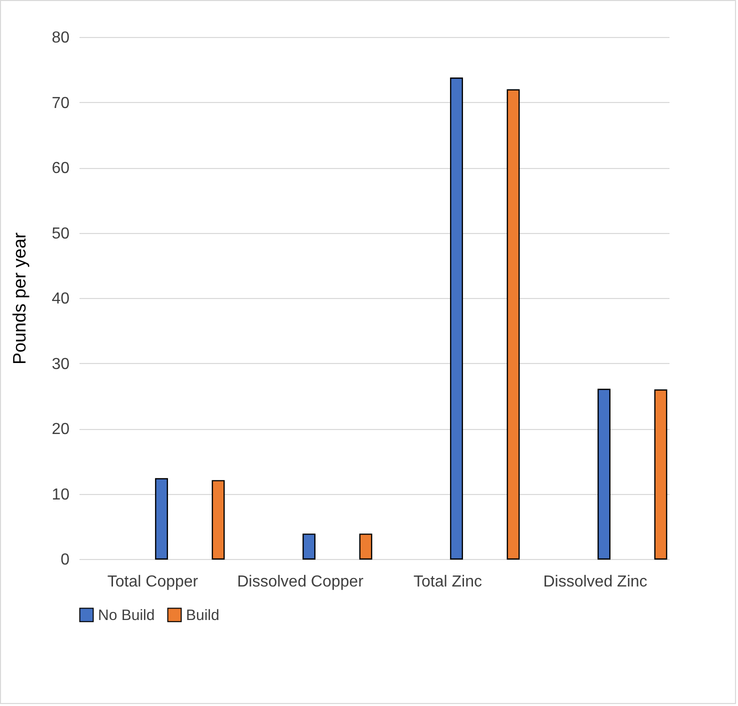 This screenshot has width=738, height=706. Describe the element at coordinates (203, 615) in the screenshot. I see `legend-label: Build` at that location.